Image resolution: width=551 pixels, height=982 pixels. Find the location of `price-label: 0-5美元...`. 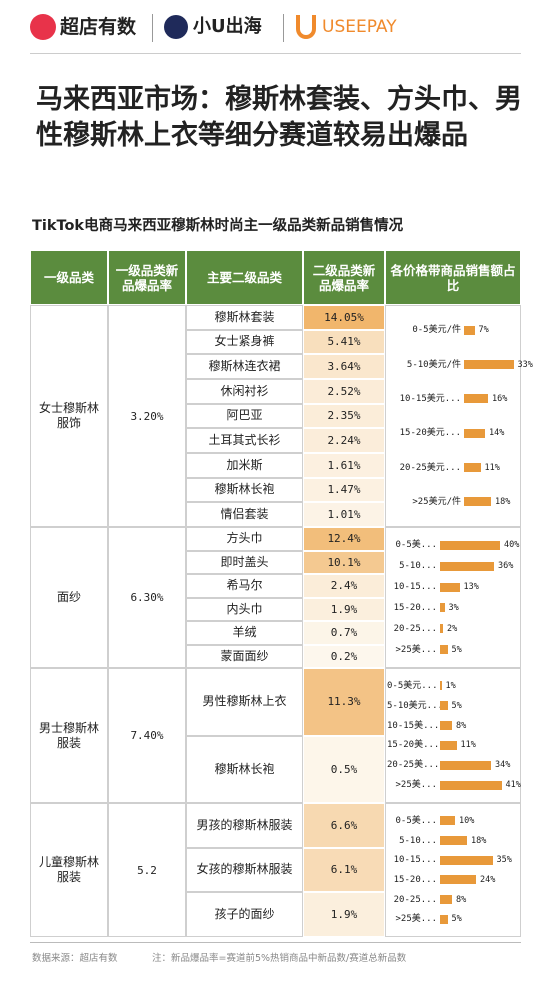

price-label: 0-5美元... is located at coordinates (412, 685).